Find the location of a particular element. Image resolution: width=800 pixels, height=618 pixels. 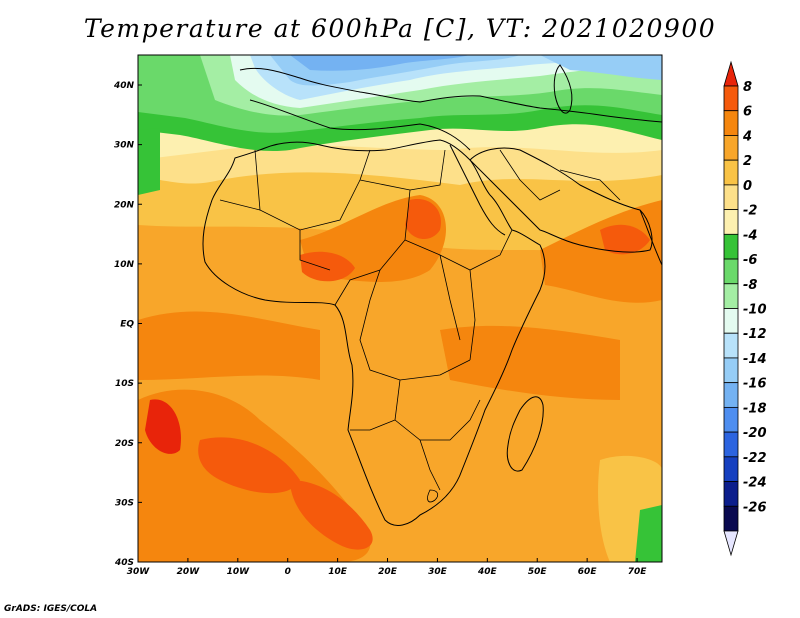

lon-tick-label: 70E is located at coordinates (638, 572).